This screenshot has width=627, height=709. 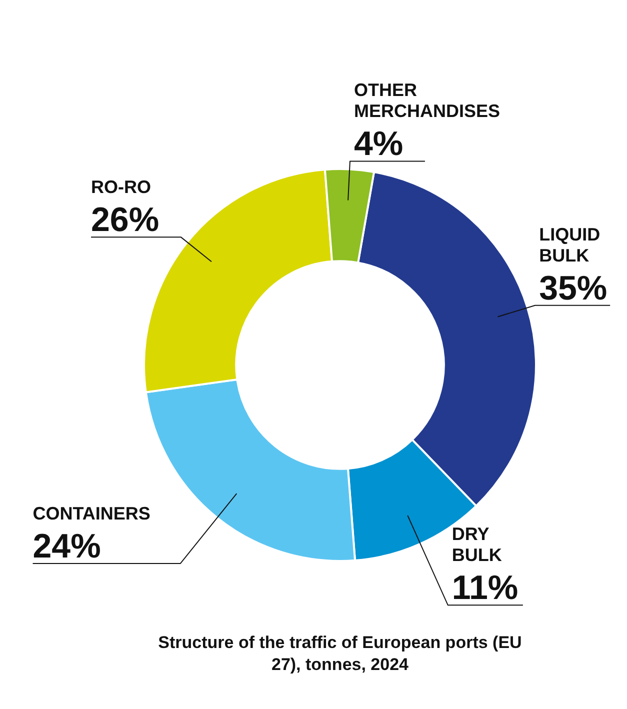 I want to click on data-label: 35%, so click(x=573, y=288).